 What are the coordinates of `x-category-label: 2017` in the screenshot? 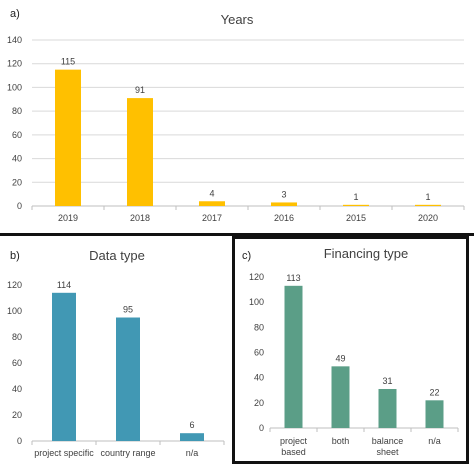 It's located at (212, 218).